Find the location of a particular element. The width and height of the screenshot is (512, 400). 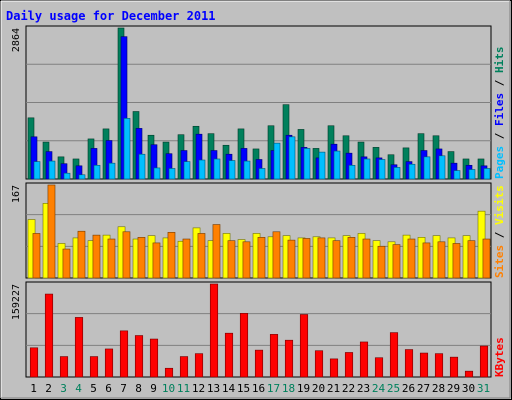

day-label-1: 1 is located at coordinates (33, 388).